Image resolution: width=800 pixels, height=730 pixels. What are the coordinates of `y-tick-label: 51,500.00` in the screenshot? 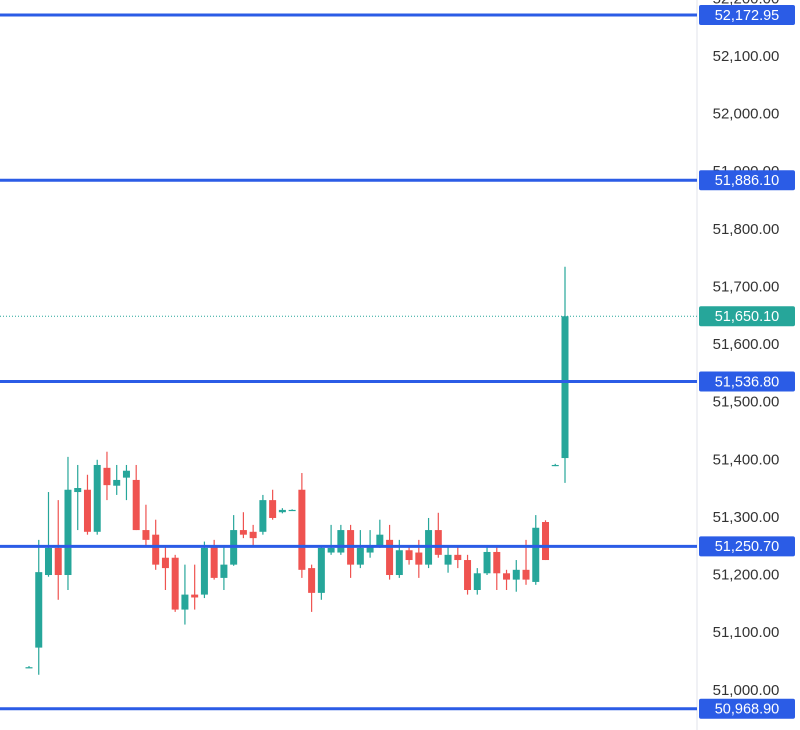 It's located at (746, 402).